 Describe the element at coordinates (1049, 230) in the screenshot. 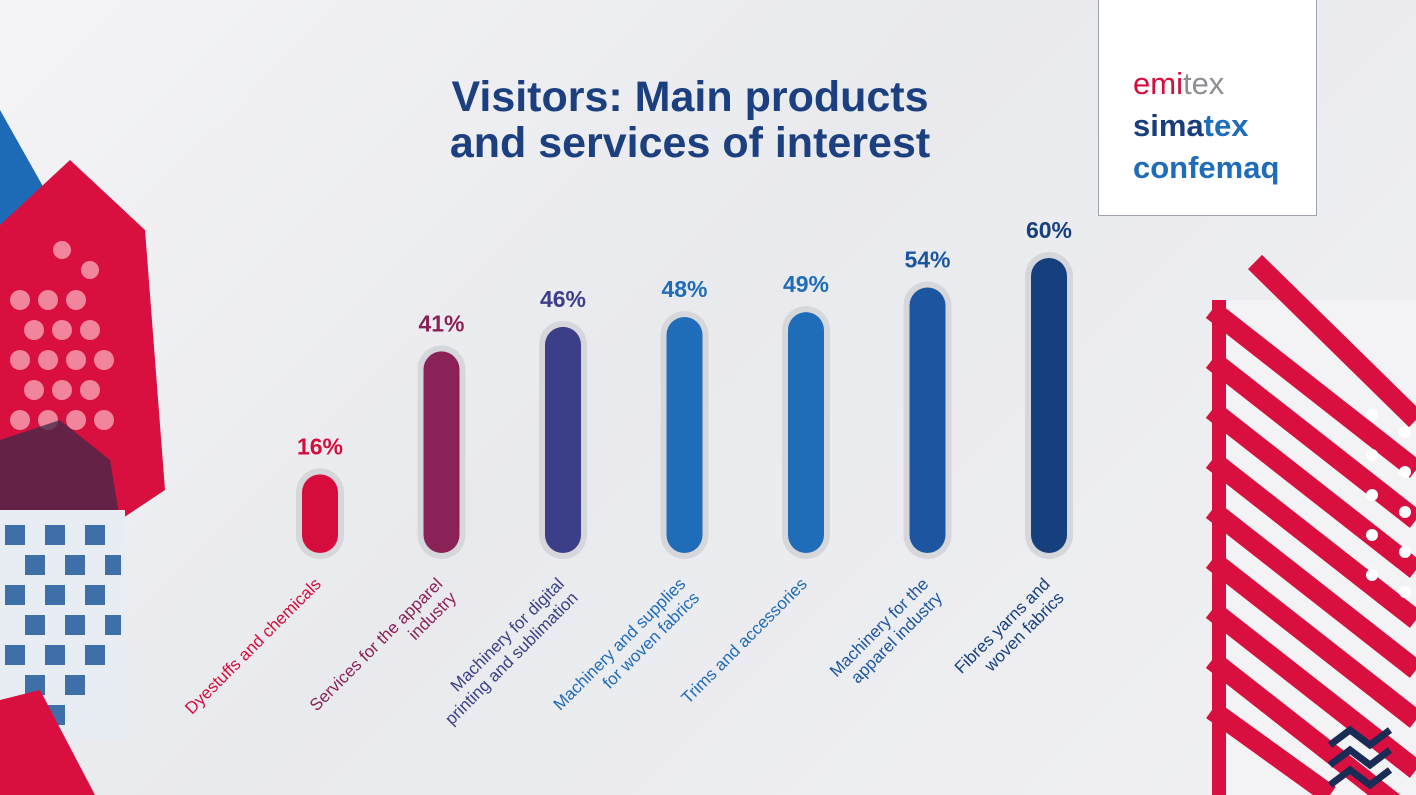

I see `bar-value-label: 60%` at that location.